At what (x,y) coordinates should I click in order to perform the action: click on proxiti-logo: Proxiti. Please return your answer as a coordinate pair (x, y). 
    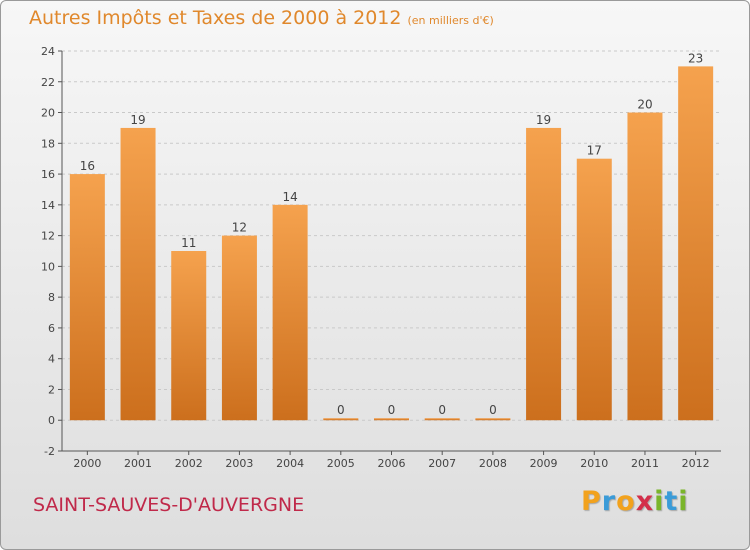
    Looking at the image, I should click on (635, 501).